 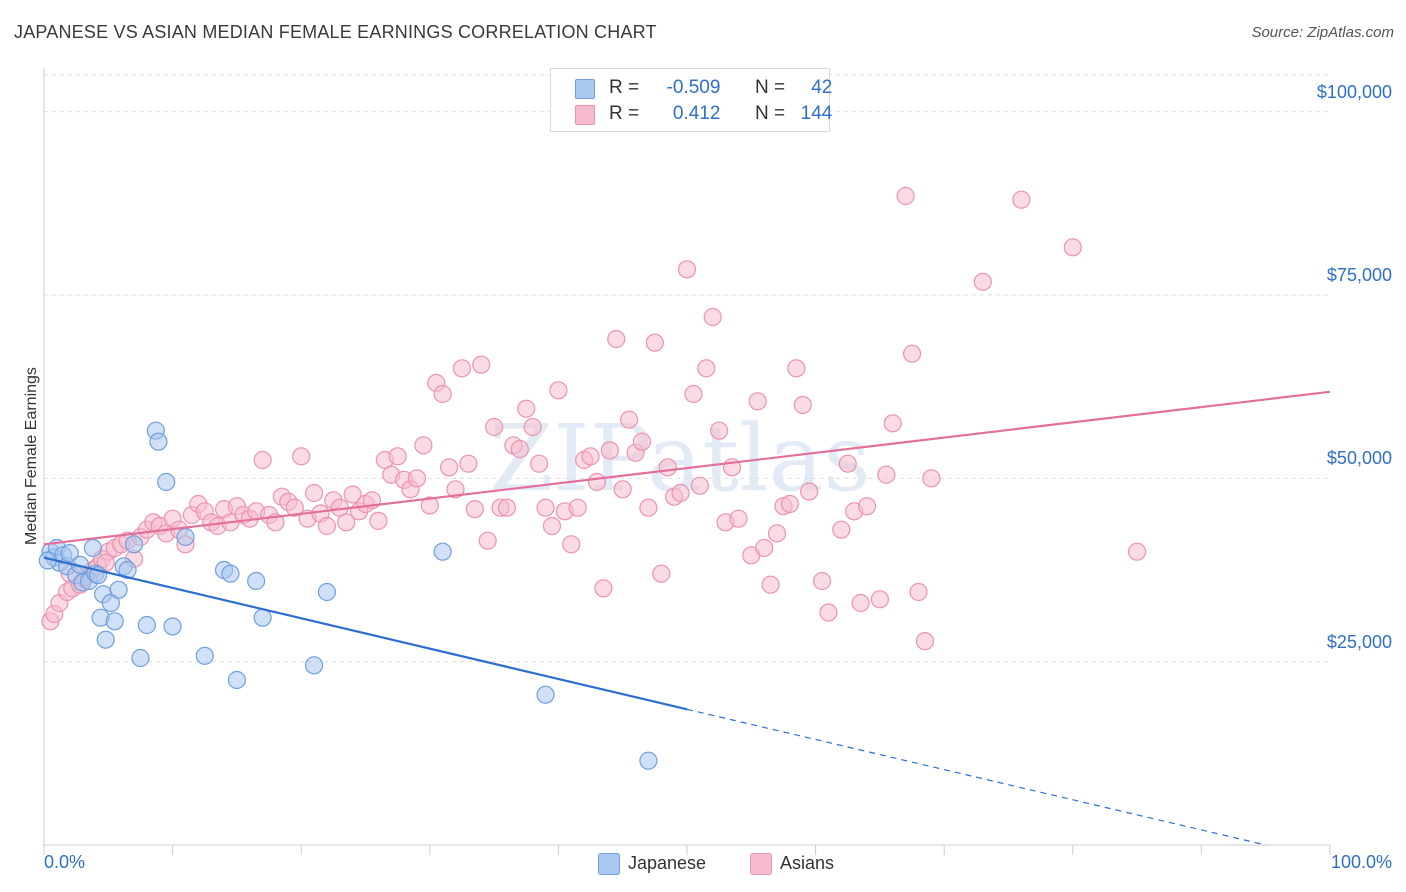 What do you see at coordinates (976, 777) in the screenshot?
I see `japanese-trendline-extension` at bounding box center [976, 777].